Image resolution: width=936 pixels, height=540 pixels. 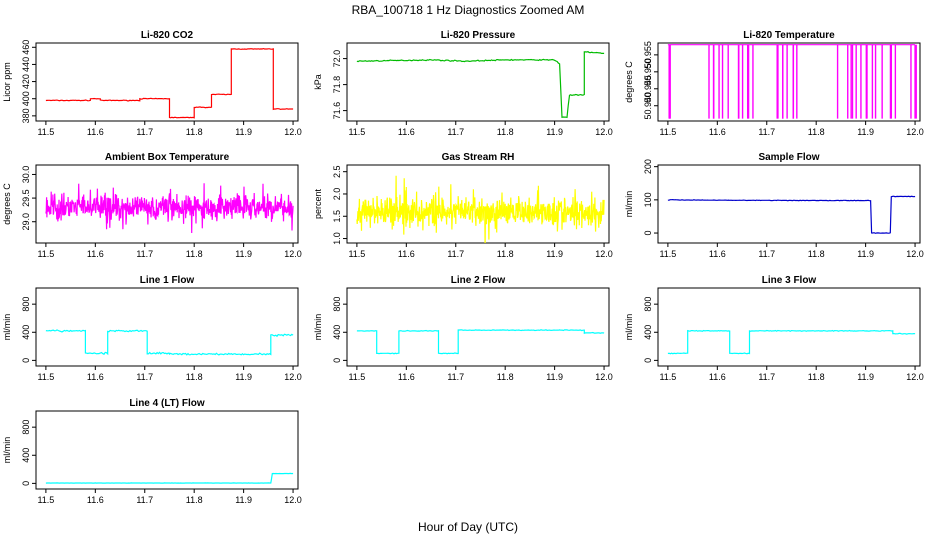 I want to click on panel-title: Gas Stream RH, so click(x=478, y=157).